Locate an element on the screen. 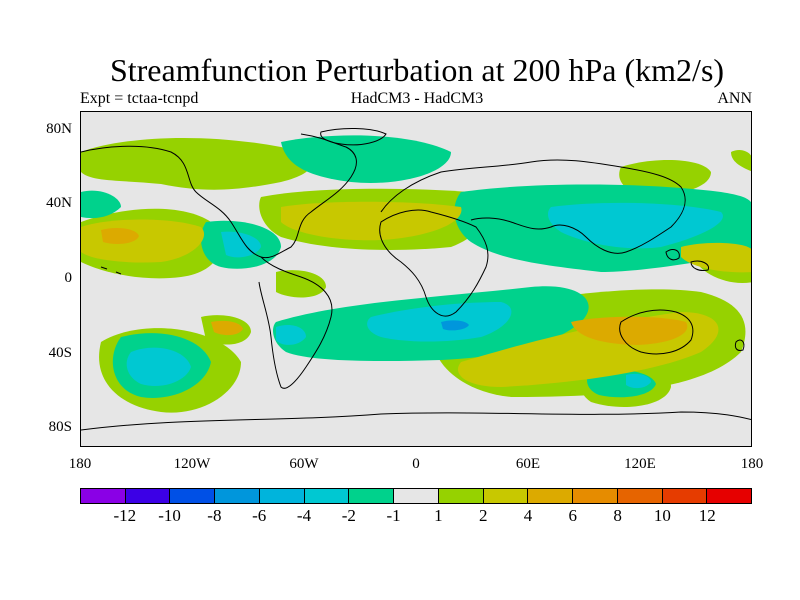  lon-tick-60w: 60W is located at coordinates (304, 464).